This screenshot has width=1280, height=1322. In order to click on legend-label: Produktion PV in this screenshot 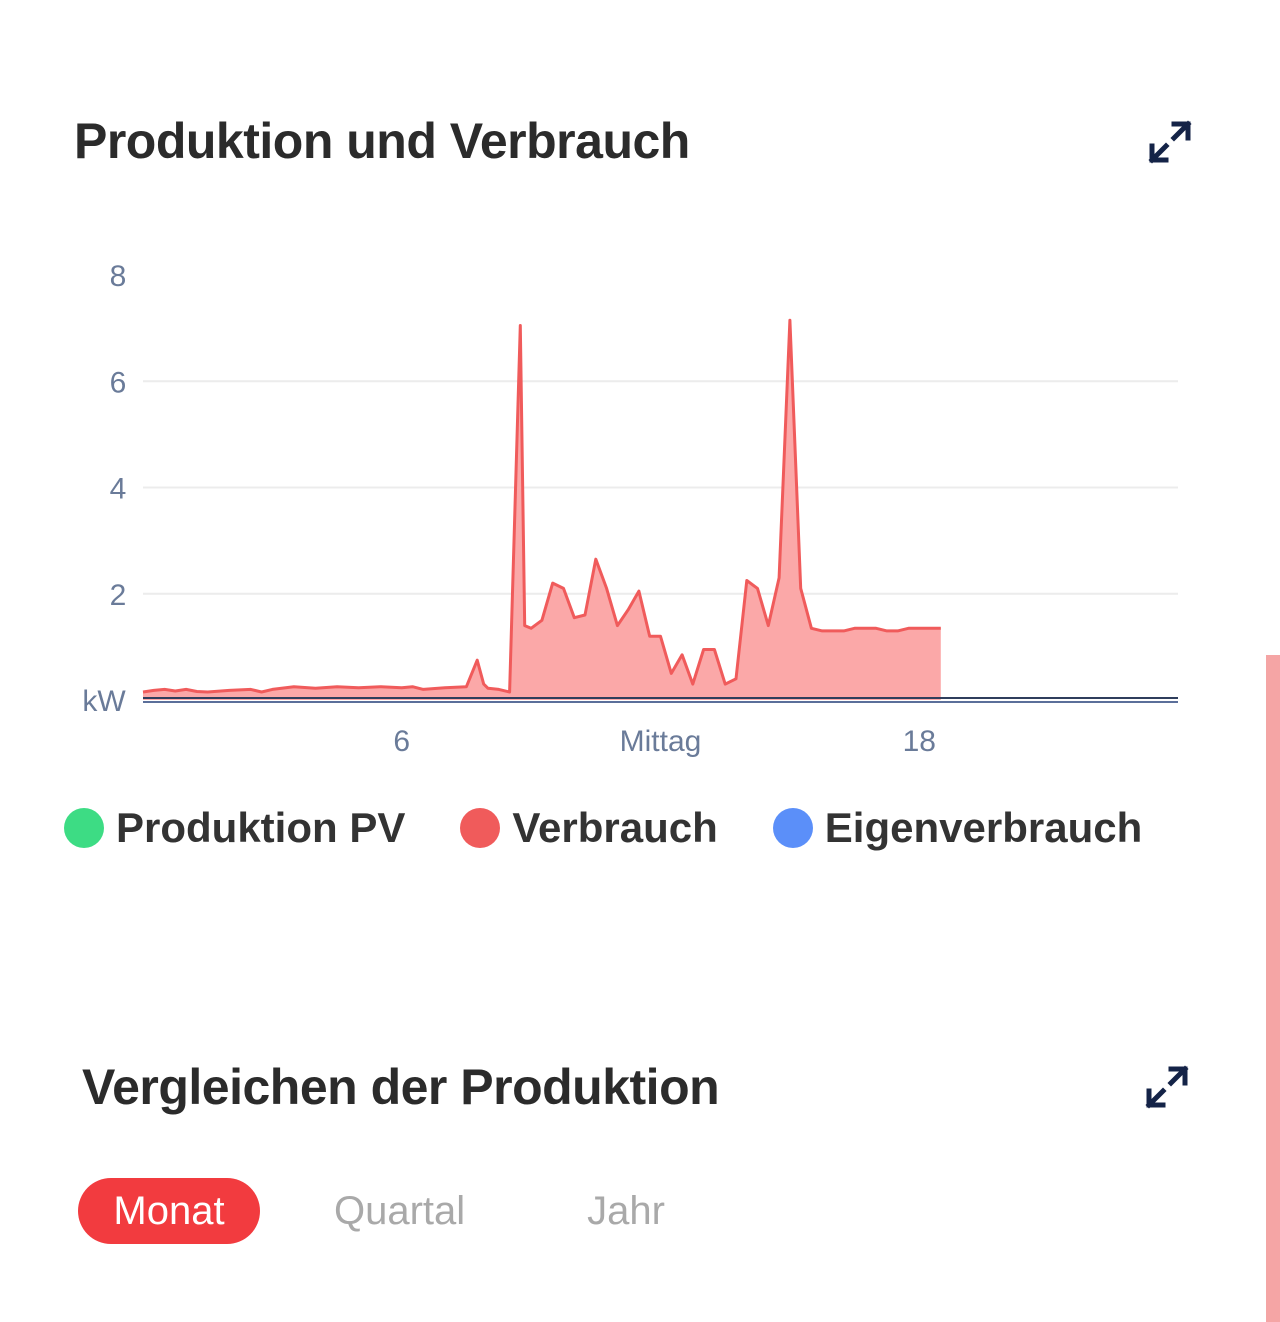, I will do `click(261, 827)`.